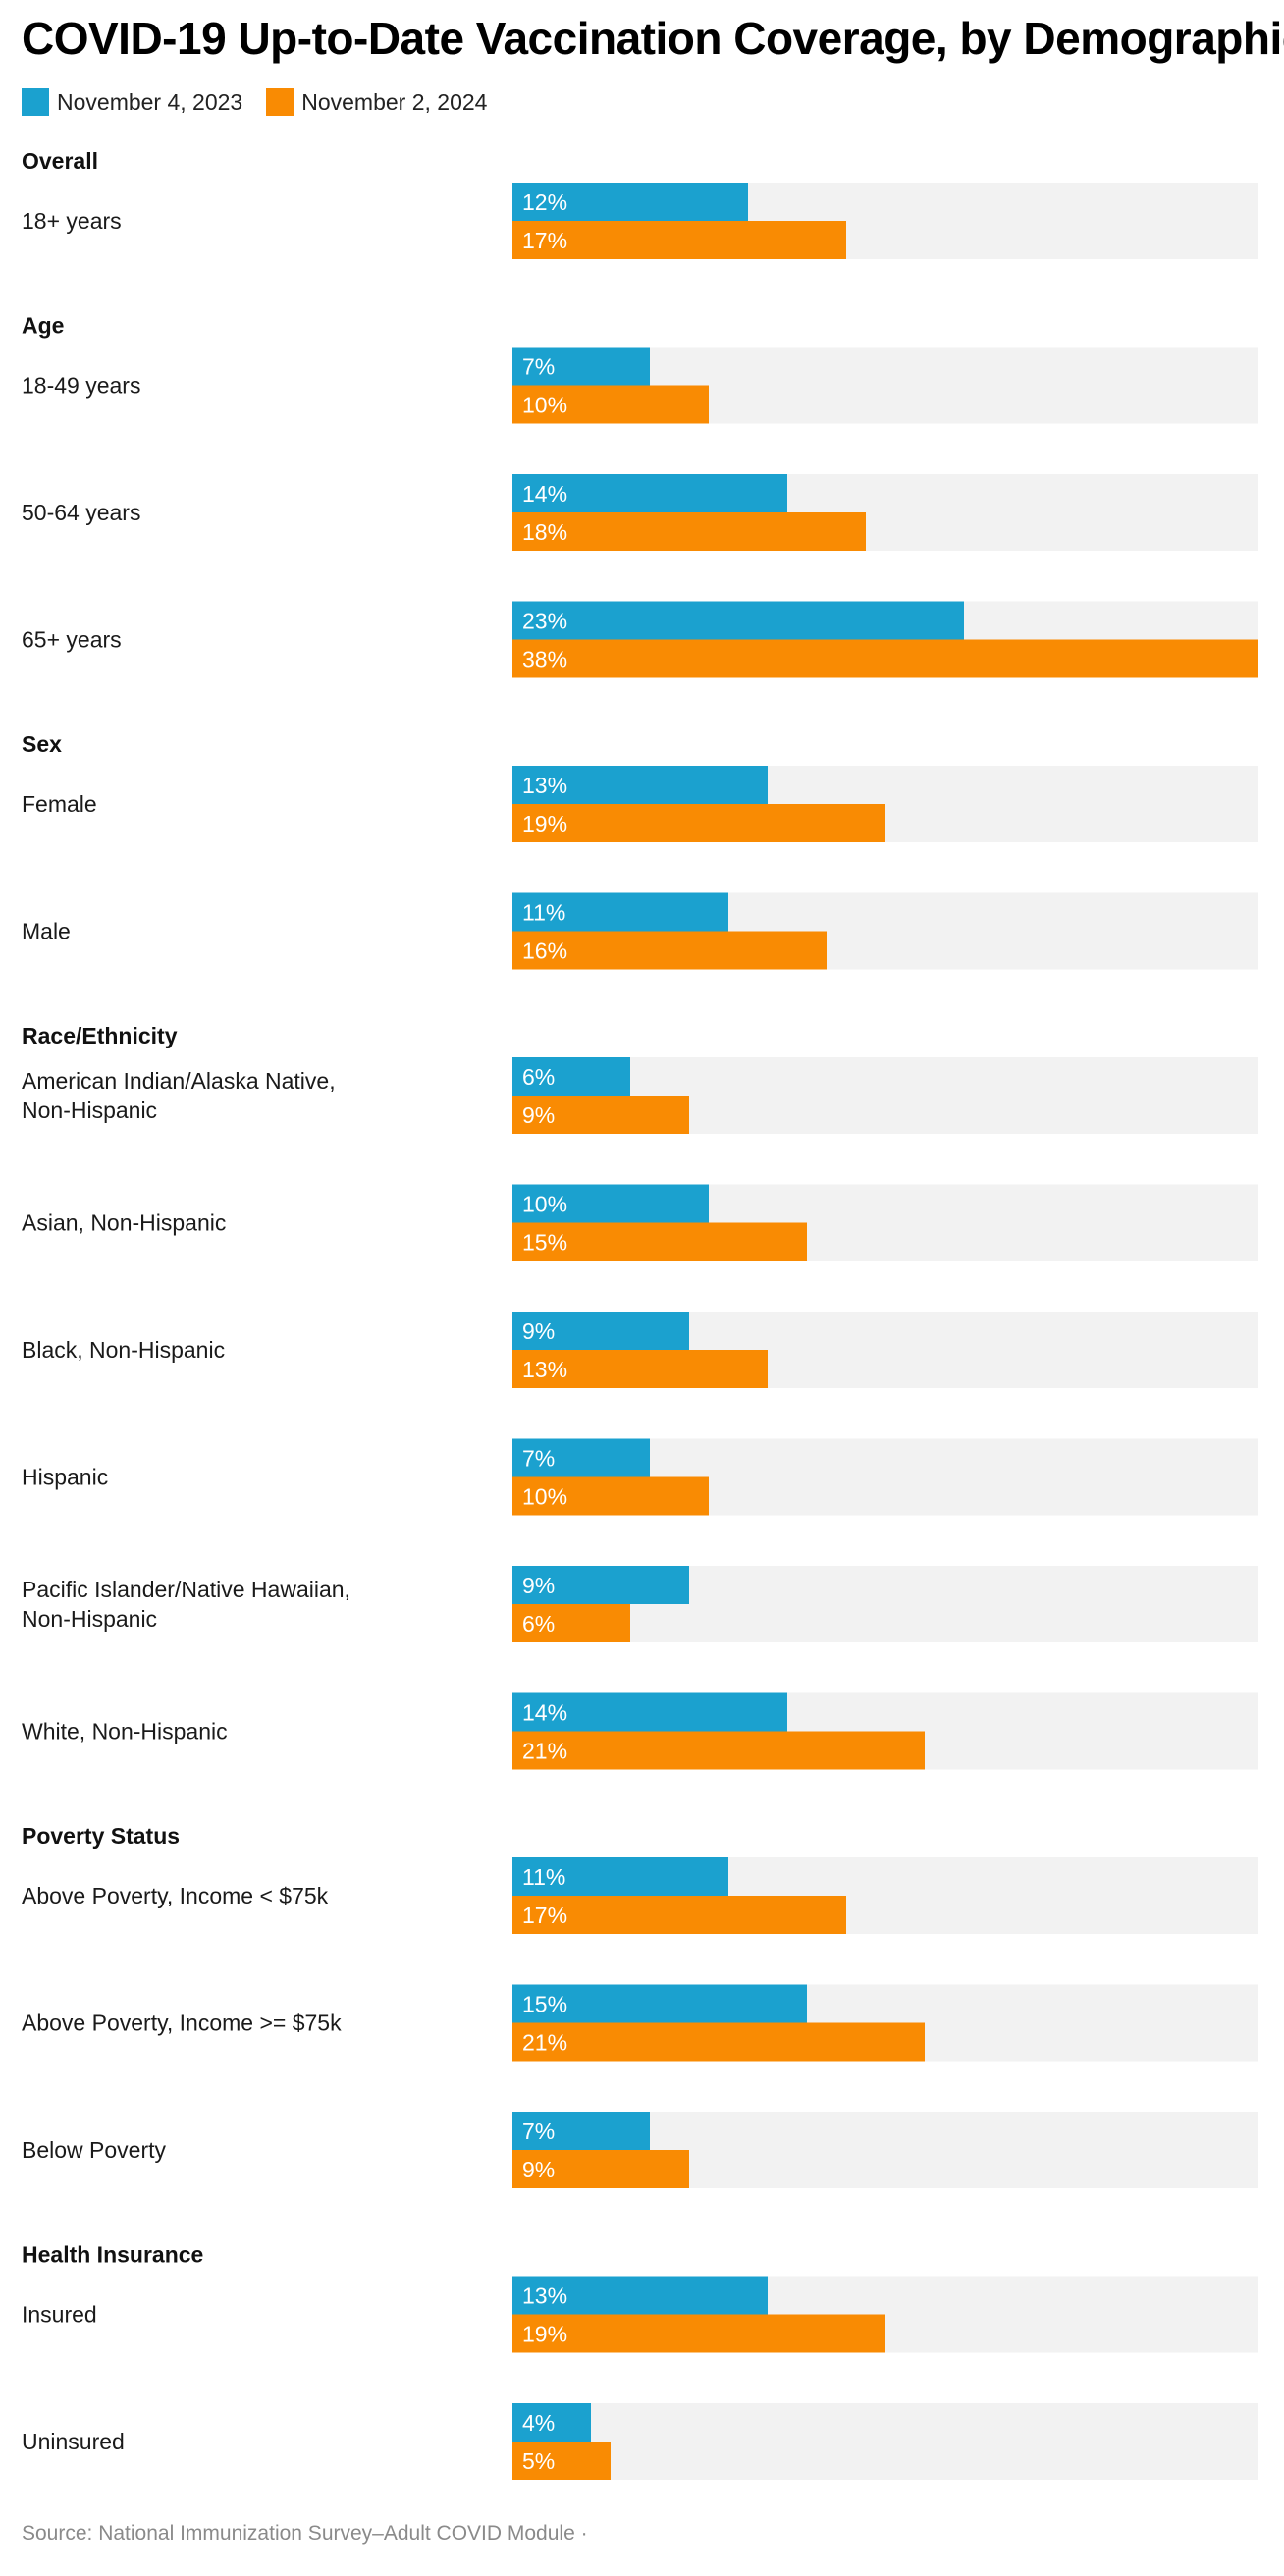 The image size is (1284, 2576). What do you see at coordinates (59, 2315) in the screenshot?
I see `category-label: Insured` at bounding box center [59, 2315].